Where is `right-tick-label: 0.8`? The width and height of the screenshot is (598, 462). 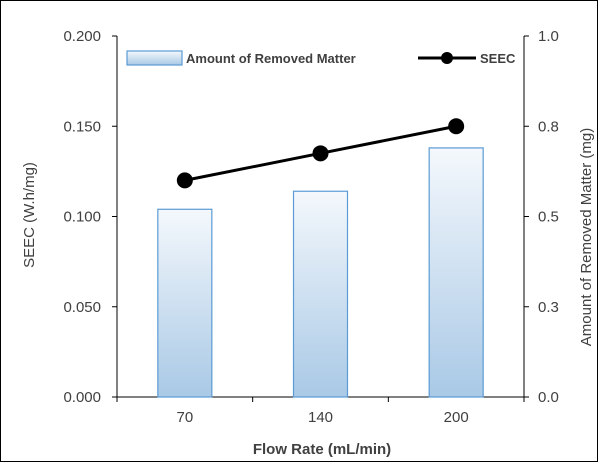 right-tick-label: 0.8 is located at coordinates (548, 126).